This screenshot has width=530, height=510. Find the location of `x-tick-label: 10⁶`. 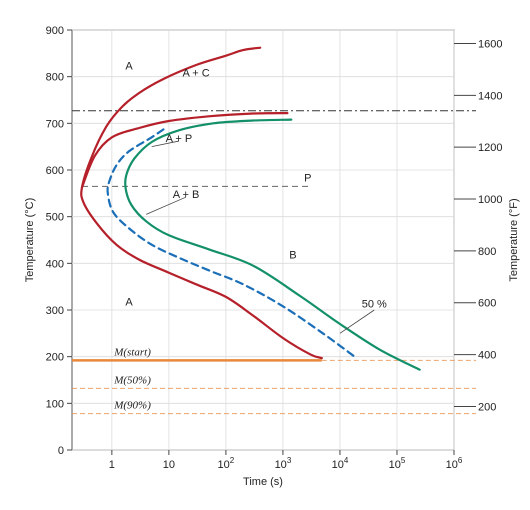

x-tick-label: 10⁶ is located at coordinates (454, 463).